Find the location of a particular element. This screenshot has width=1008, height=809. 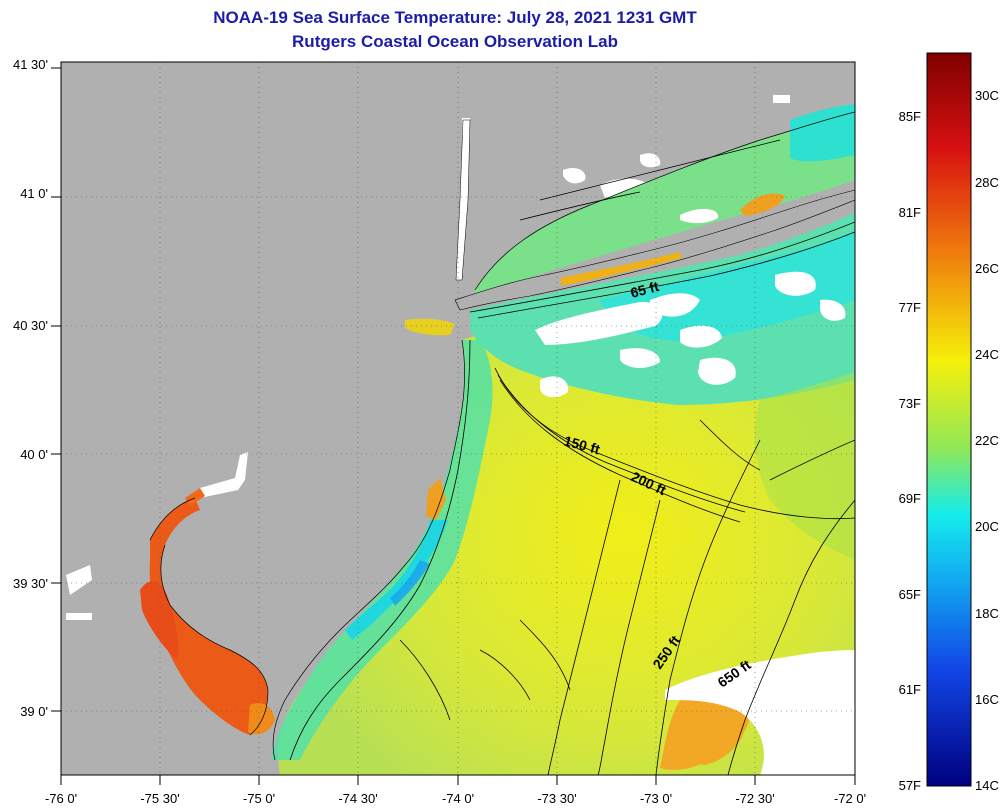

delaware-river-north is located at coordinates (195, 497).